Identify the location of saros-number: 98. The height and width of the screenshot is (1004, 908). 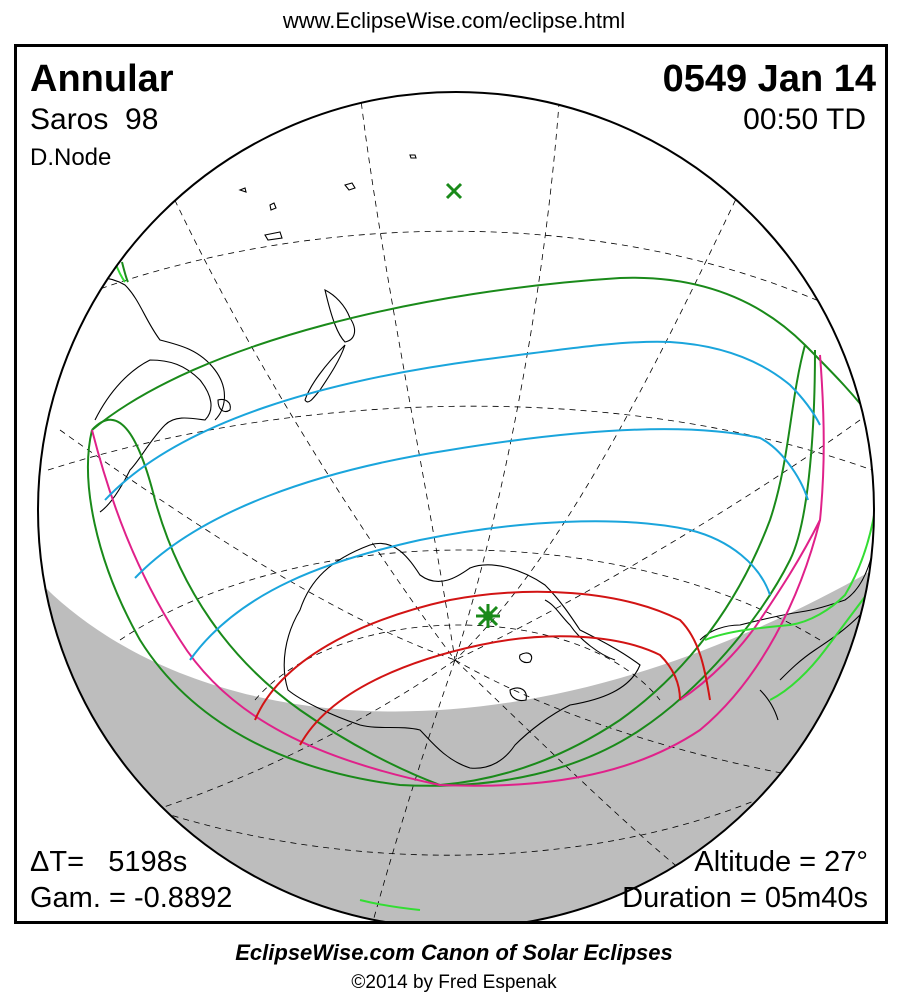
(142, 119).